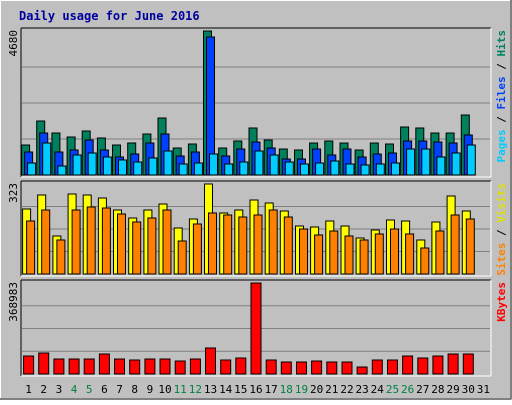 This screenshot has height=405, width=512. What do you see at coordinates (361, 389) in the screenshot?
I see `x-tick-label: 23` at bounding box center [361, 389].